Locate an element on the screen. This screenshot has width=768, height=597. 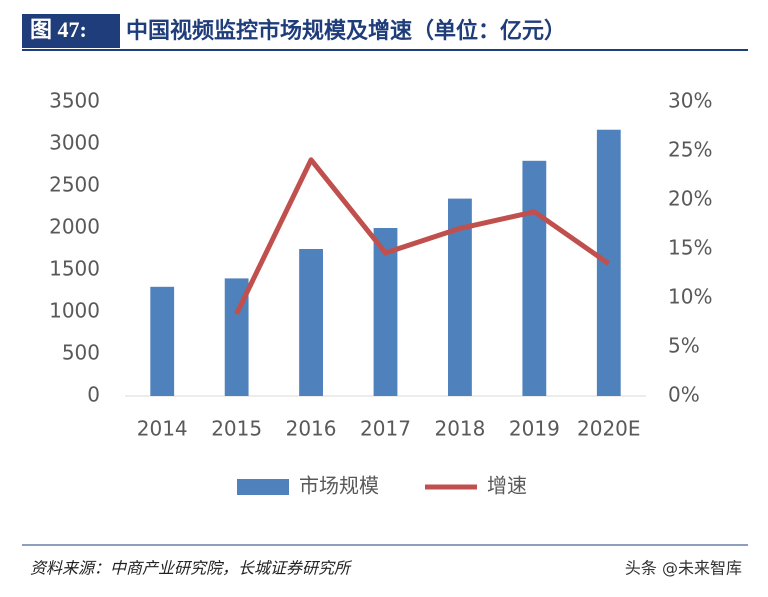
legend-label: 市场规模 is located at coordinates (339, 486).